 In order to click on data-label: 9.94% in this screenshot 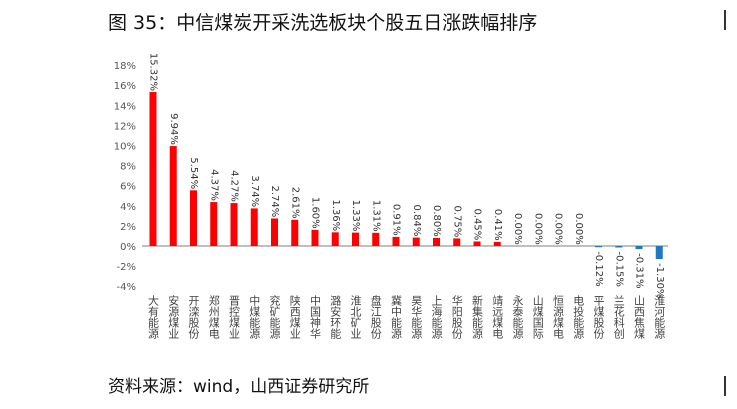, I will do `click(173, 129)`.